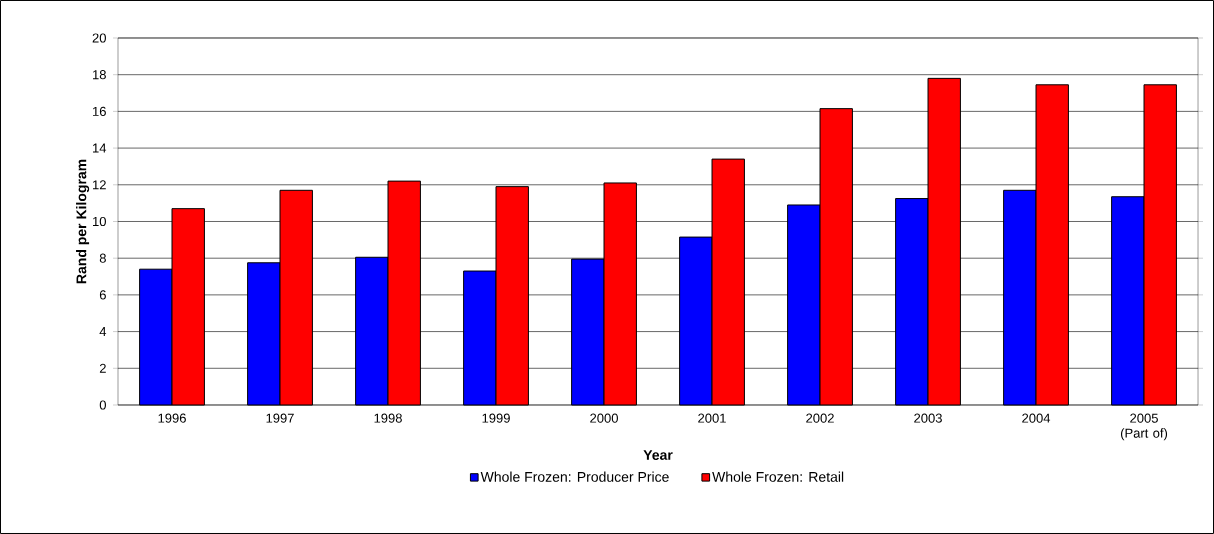 This screenshot has height=534, width=1214. I want to click on x-tick-label: 1999, so click(496, 418).